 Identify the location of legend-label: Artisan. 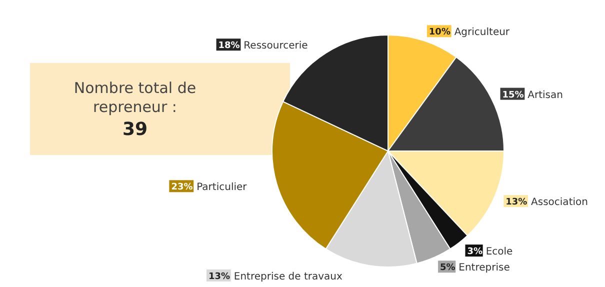
(545, 95).